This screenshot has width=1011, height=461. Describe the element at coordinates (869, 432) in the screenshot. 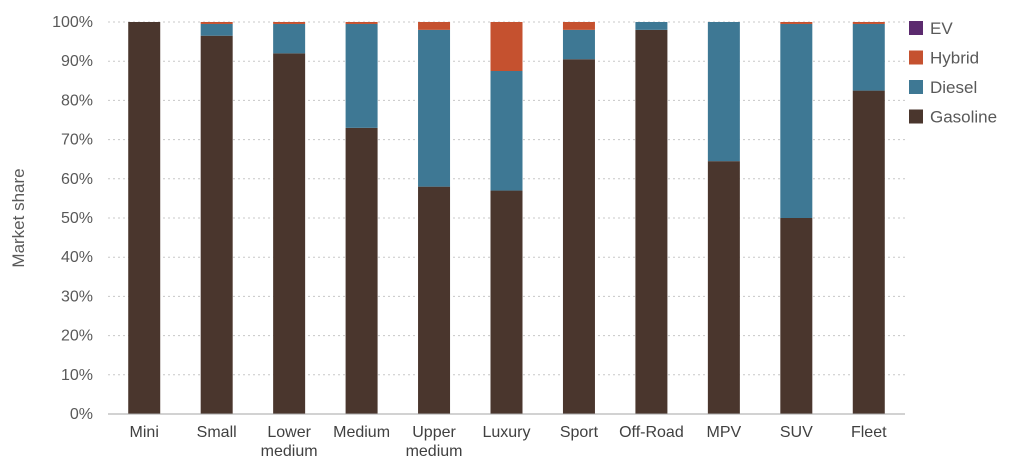

I see `x-tick-label: Fleet` at that location.